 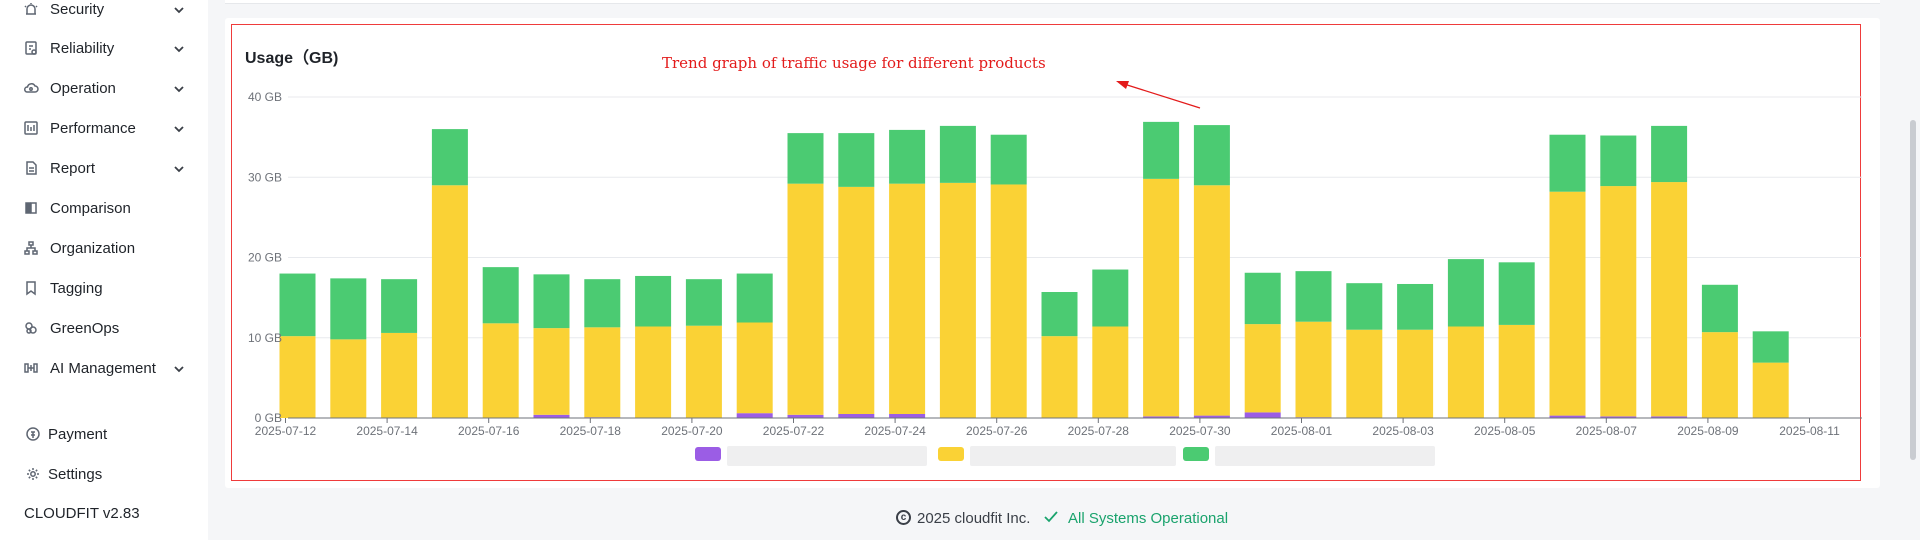 I want to click on bar-segment: 2025-07-23: 28.3 GB, so click(x=856, y=300).